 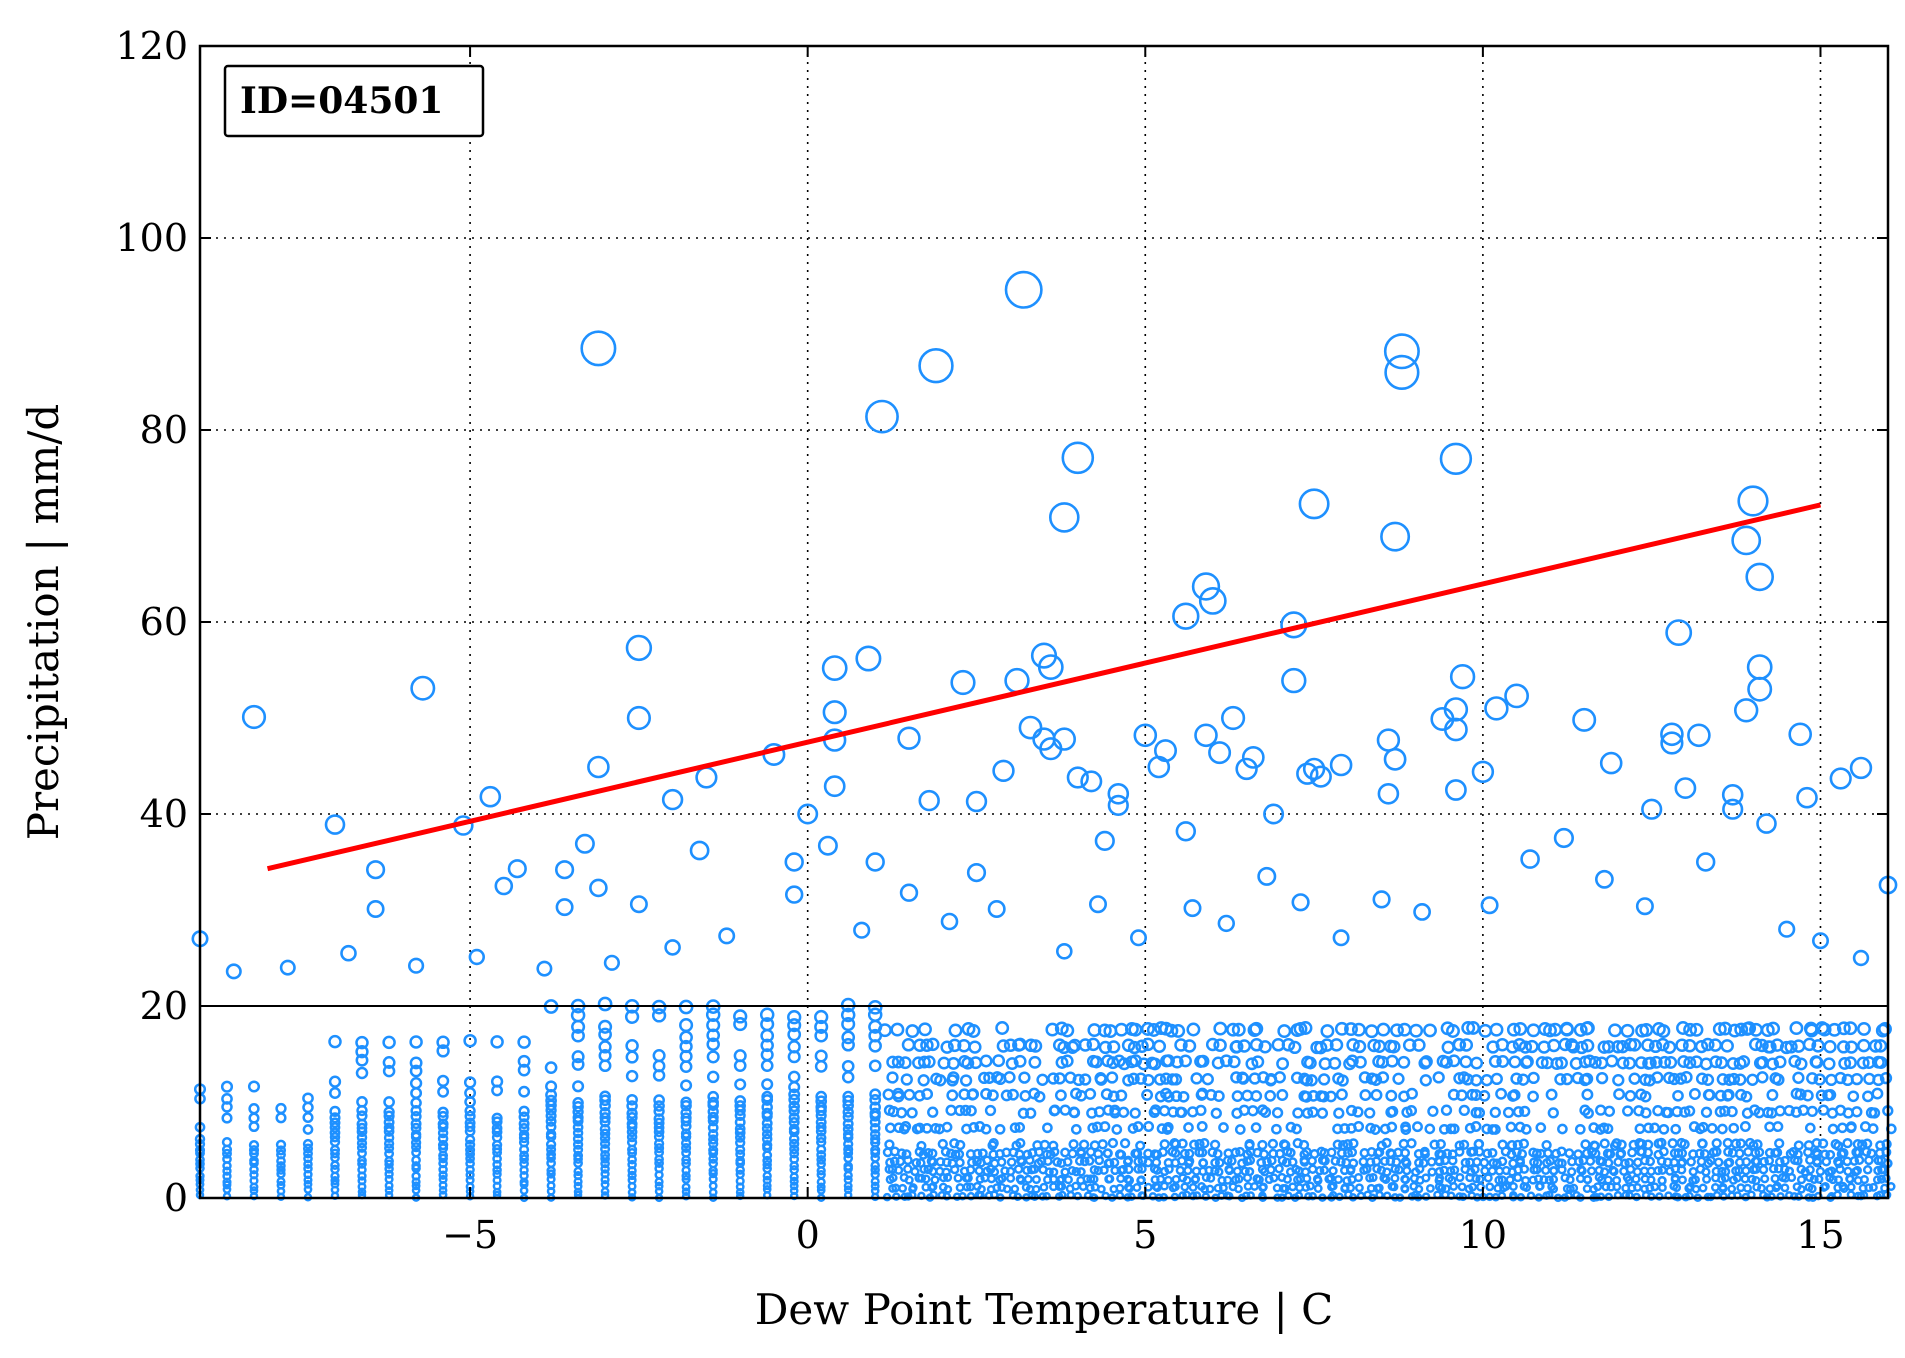 What do you see at coordinates (1045, 1099) in the screenshot?
I see `dense-points-cloud` at bounding box center [1045, 1099].